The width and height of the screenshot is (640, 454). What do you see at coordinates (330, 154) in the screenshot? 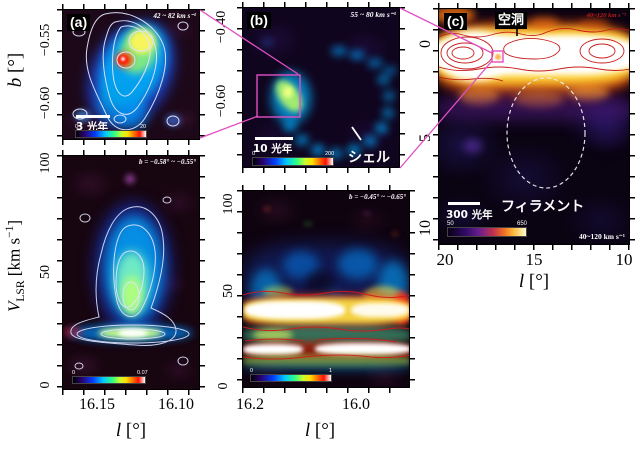
I see `panel-b-colorbar-max: 200` at bounding box center [330, 154].